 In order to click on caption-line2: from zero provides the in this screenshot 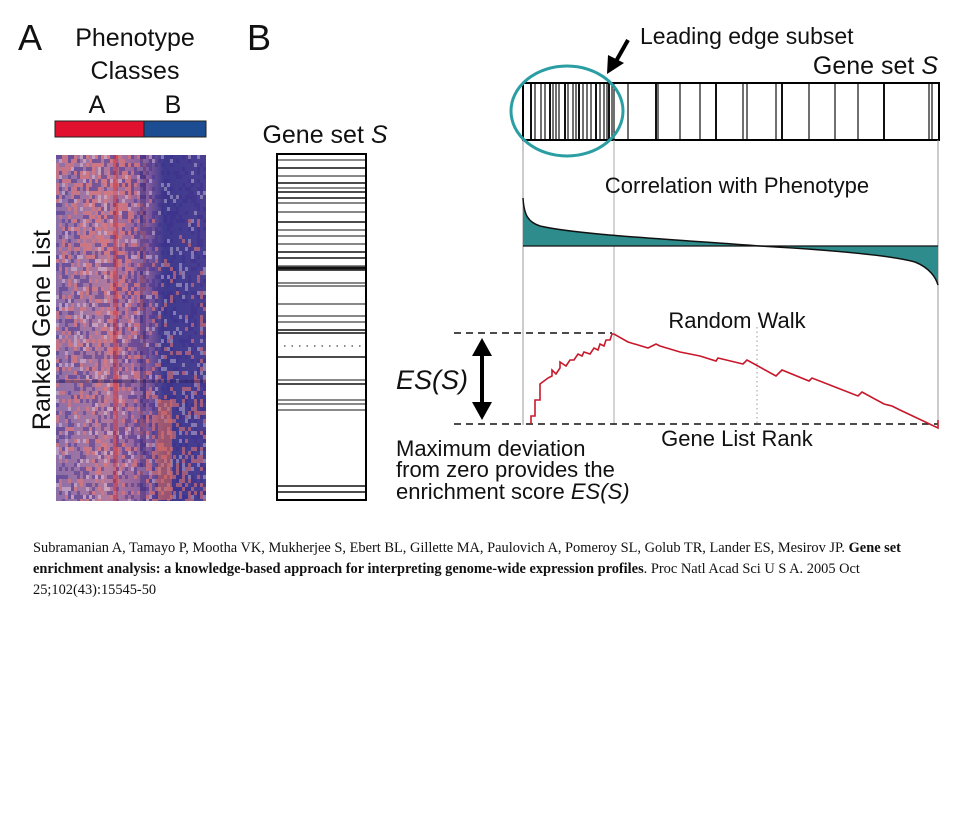, I will do `click(505, 469)`.